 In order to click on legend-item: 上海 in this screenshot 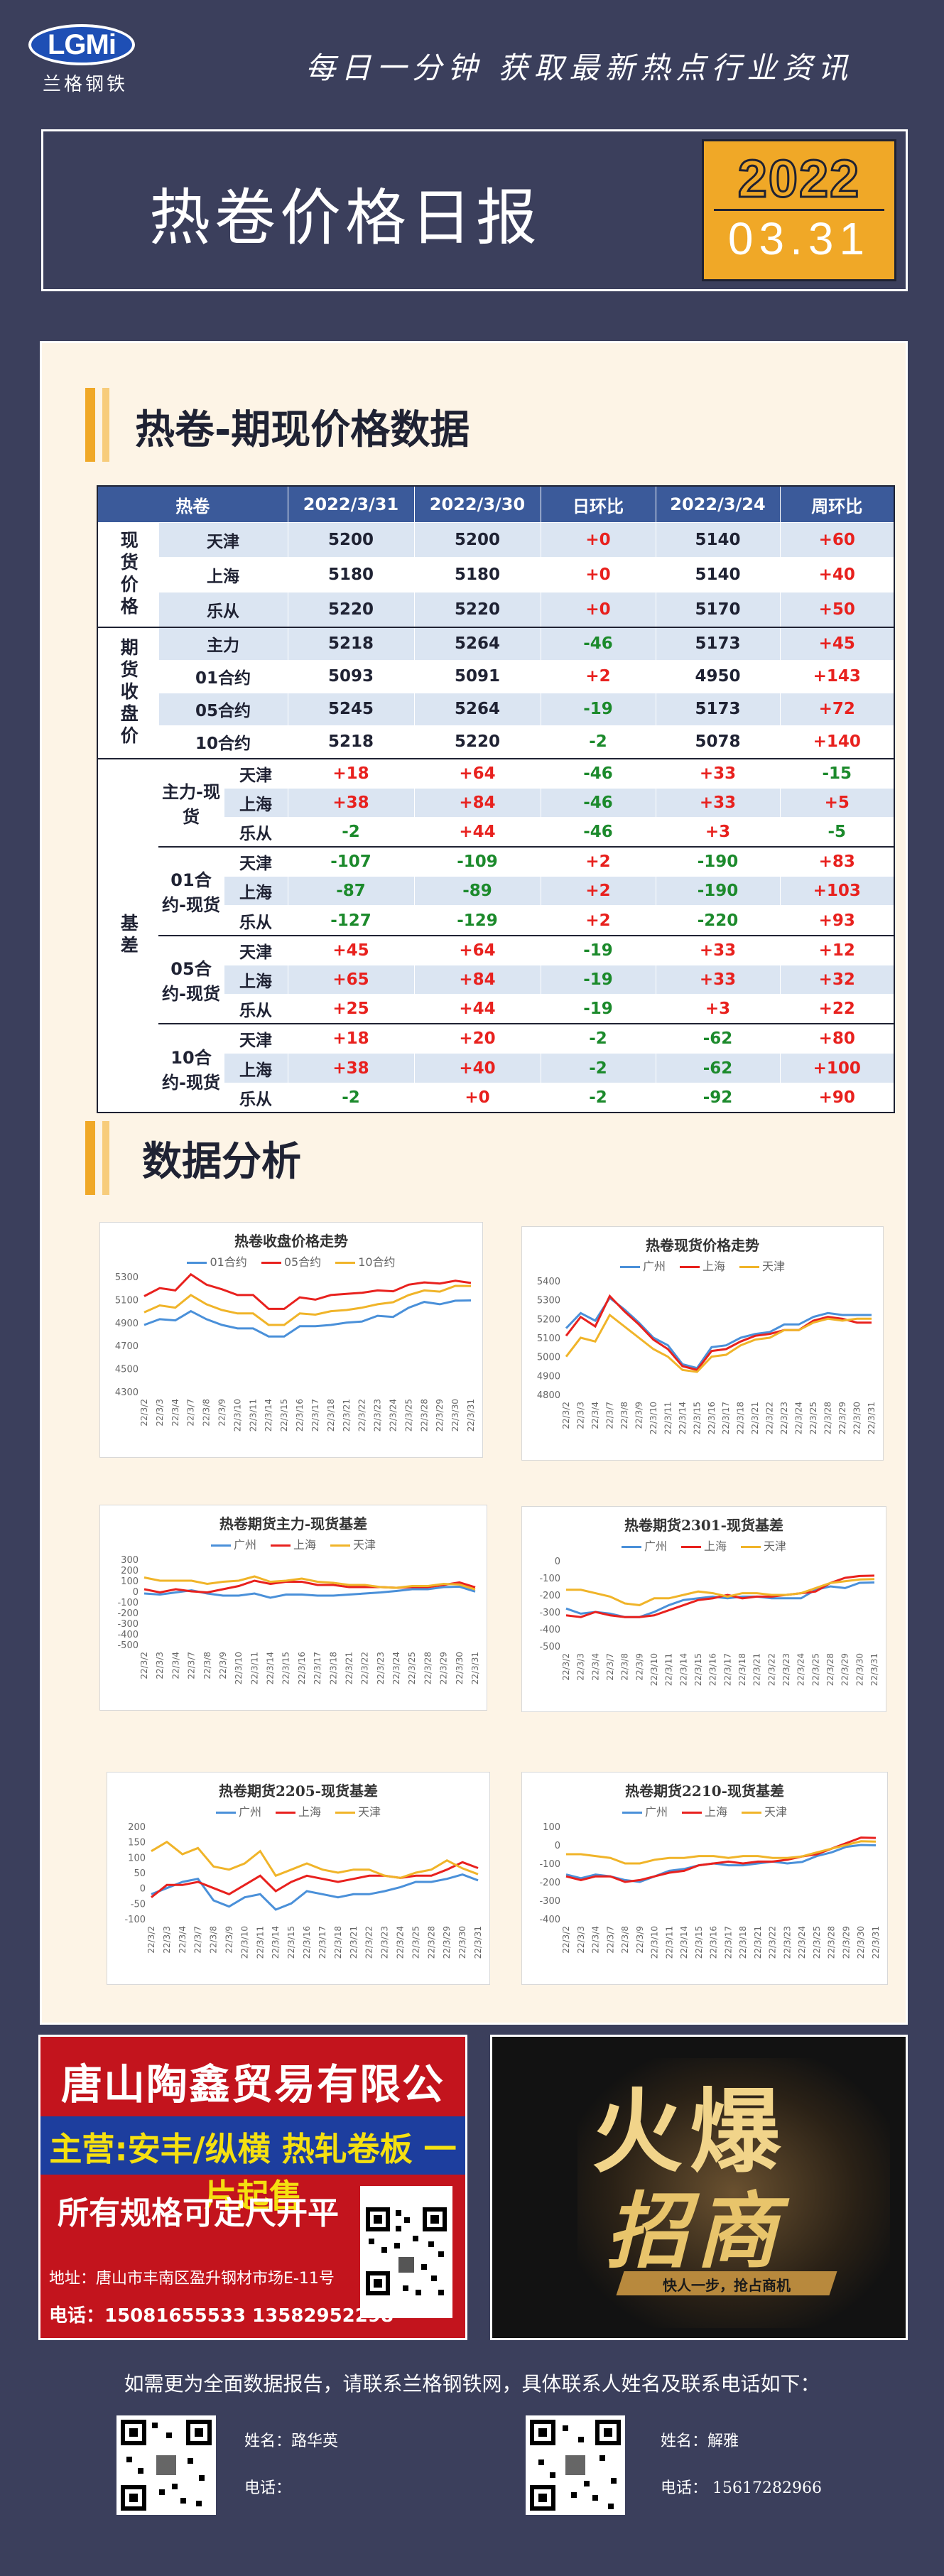, I will do `click(702, 1266)`.